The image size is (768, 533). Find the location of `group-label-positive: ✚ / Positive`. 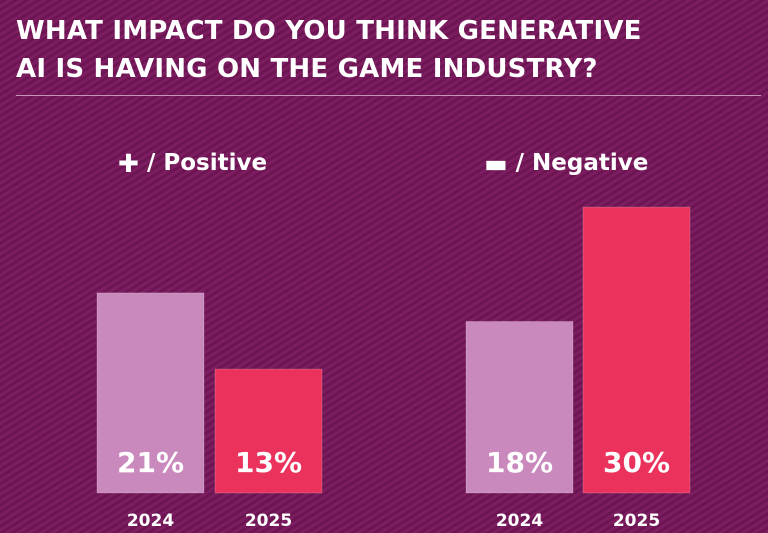

group-label-positive: ✚ / Positive is located at coordinates (192, 163).